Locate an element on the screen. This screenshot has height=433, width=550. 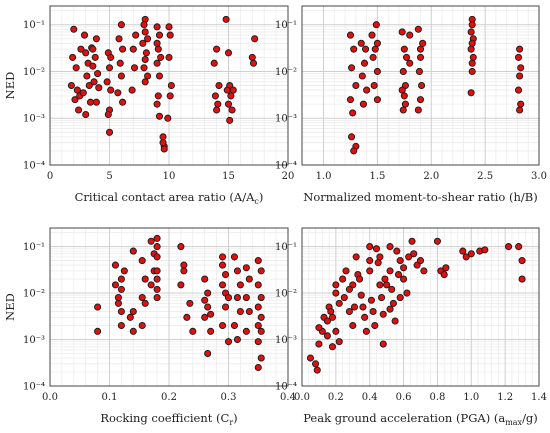
x-tick-label: 2.0 is located at coordinates (431, 176).